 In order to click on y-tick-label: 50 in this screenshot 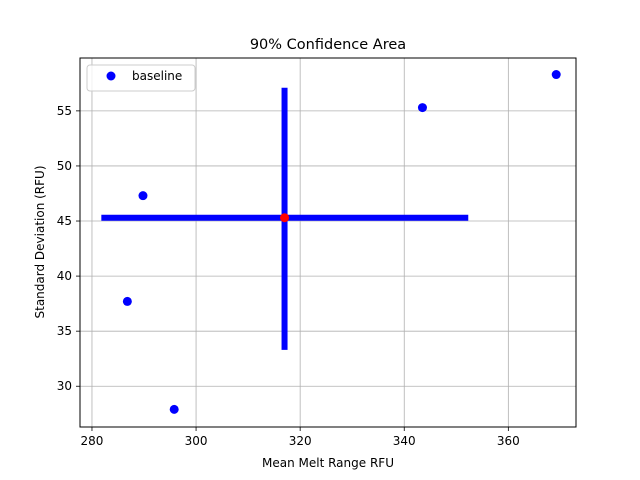, I will do `click(64, 166)`.